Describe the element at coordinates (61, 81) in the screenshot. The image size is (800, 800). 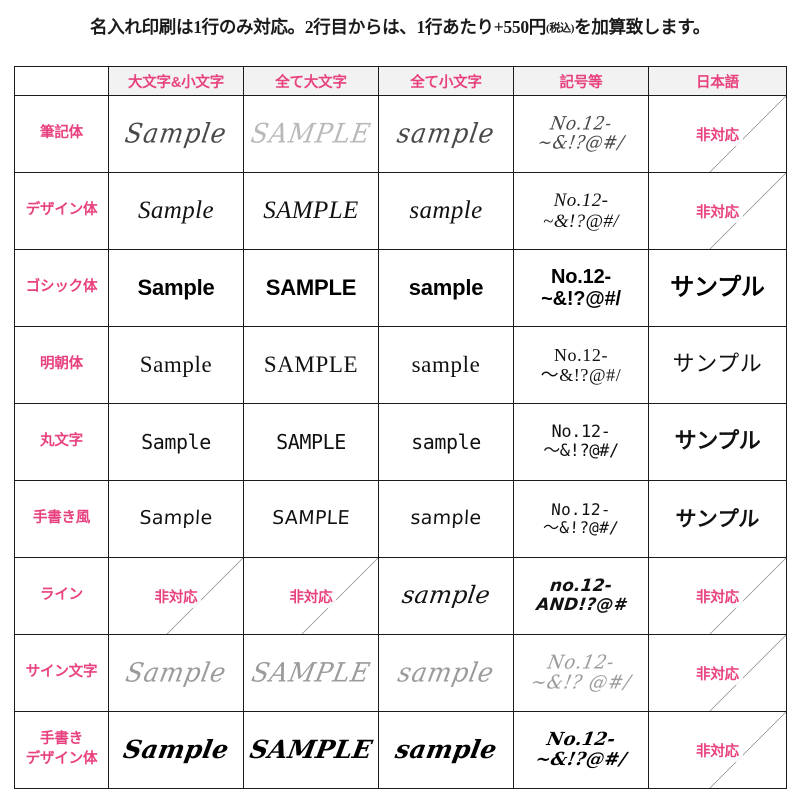
I see `table-corner-cell` at that location.